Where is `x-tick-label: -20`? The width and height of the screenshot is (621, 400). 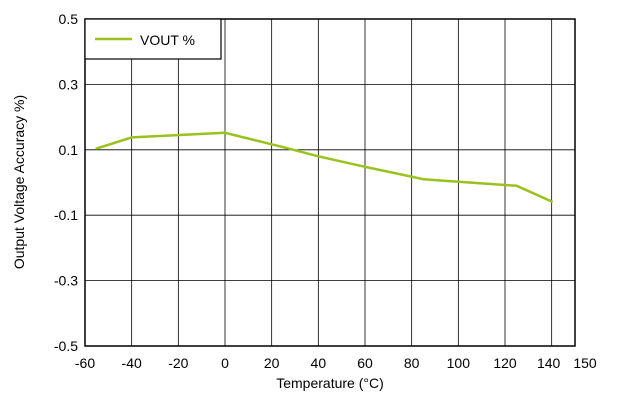 x-tick-label: -20 is located at coordinates (178, 363).